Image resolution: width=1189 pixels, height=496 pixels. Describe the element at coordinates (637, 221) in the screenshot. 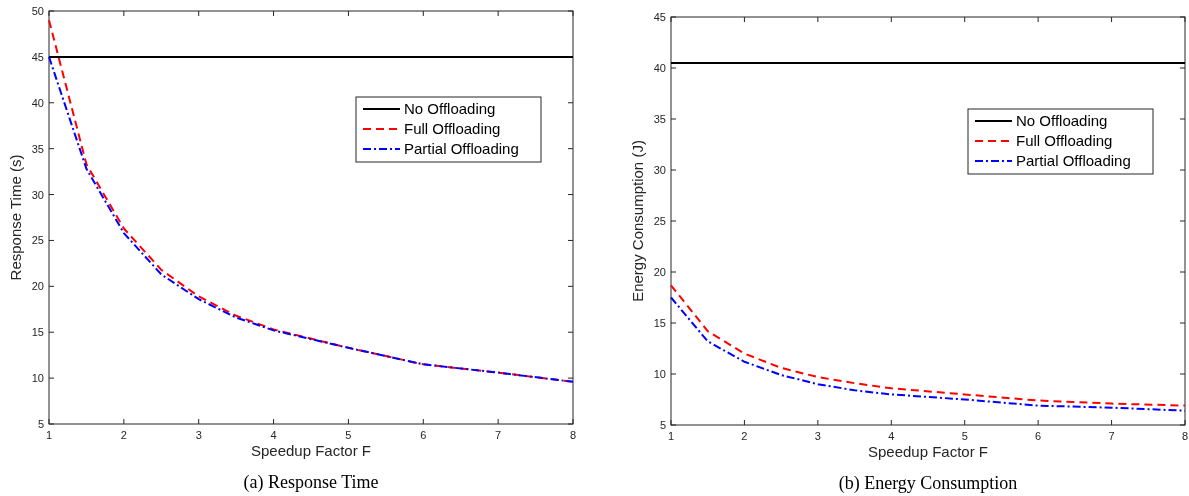

I see `y-axis-title: Energy Consumption (J)` at that location.